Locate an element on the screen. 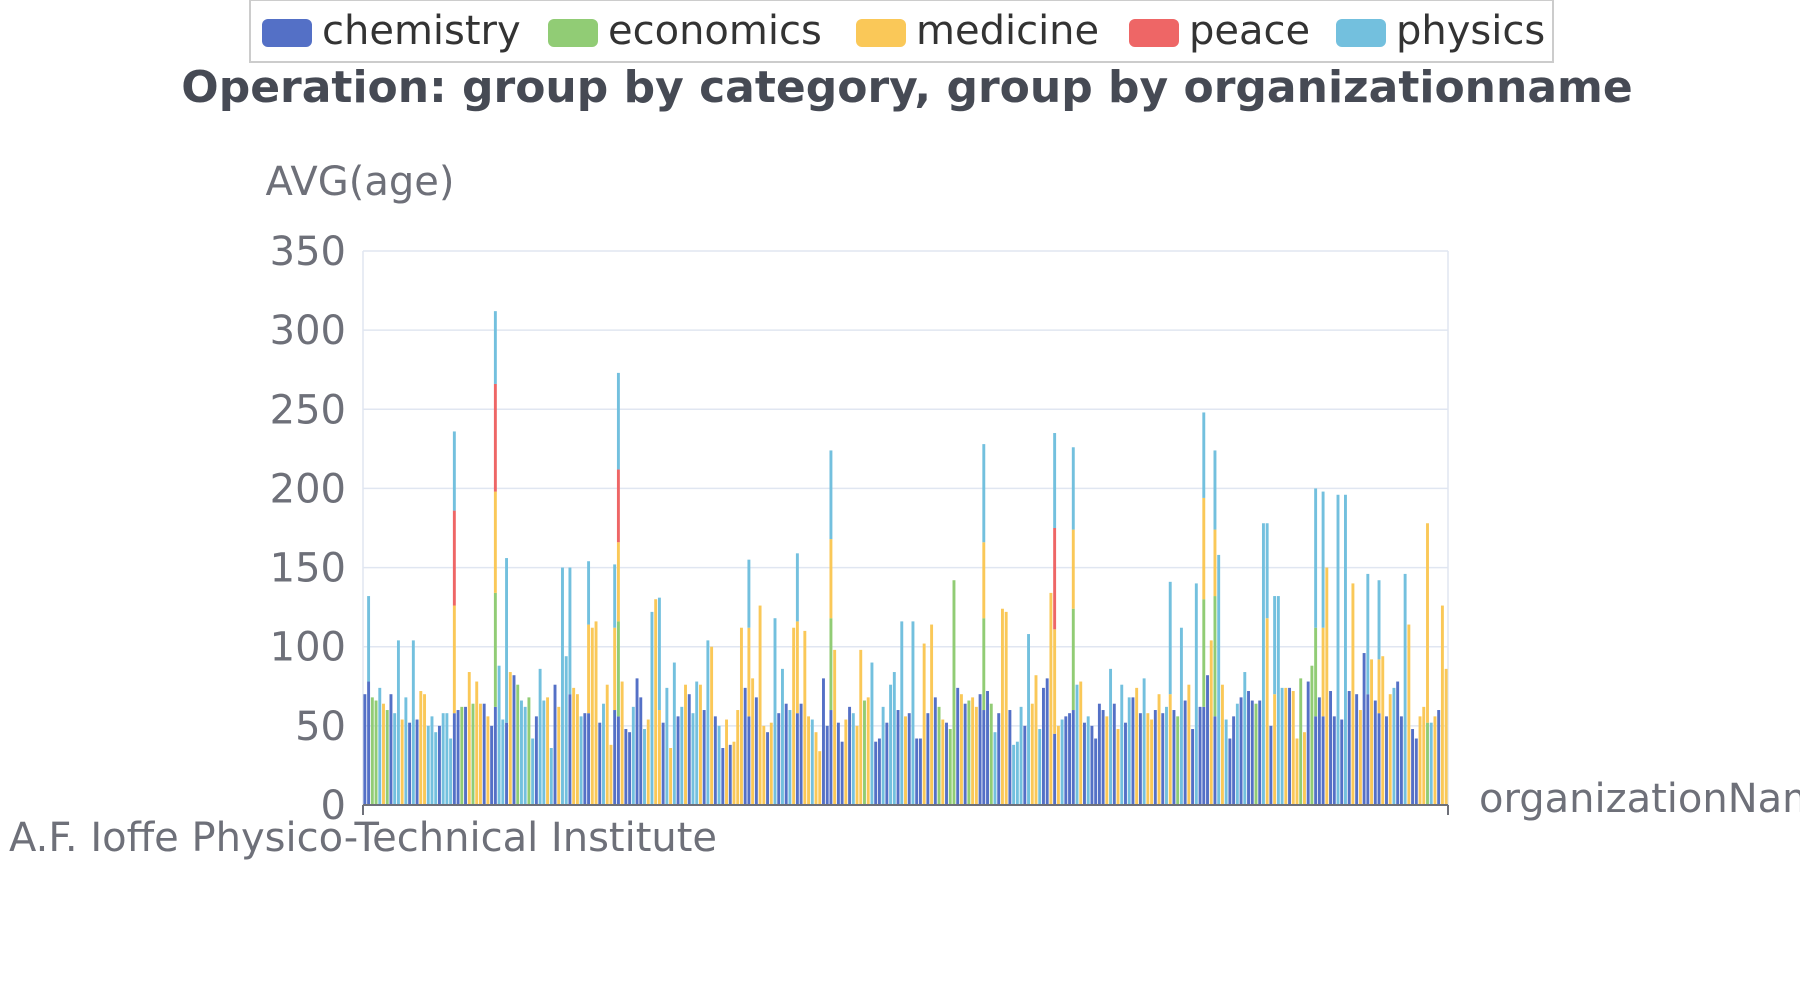  bar-peace is located at coordinates (495, 437).